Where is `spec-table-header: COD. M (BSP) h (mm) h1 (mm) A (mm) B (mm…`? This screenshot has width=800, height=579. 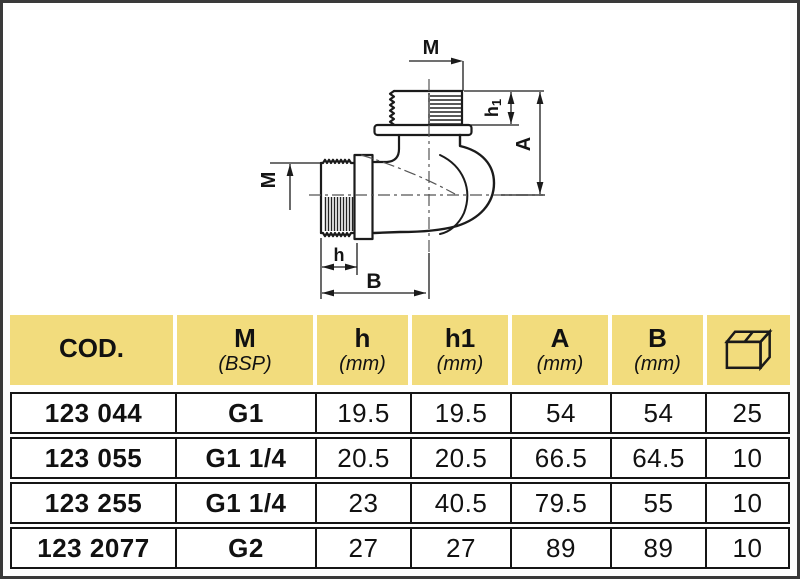
spec-table-header: COD. M (BSP) h (mm) h1 (mm) A (mm) B (mm… is located at coordinates (400, 350).